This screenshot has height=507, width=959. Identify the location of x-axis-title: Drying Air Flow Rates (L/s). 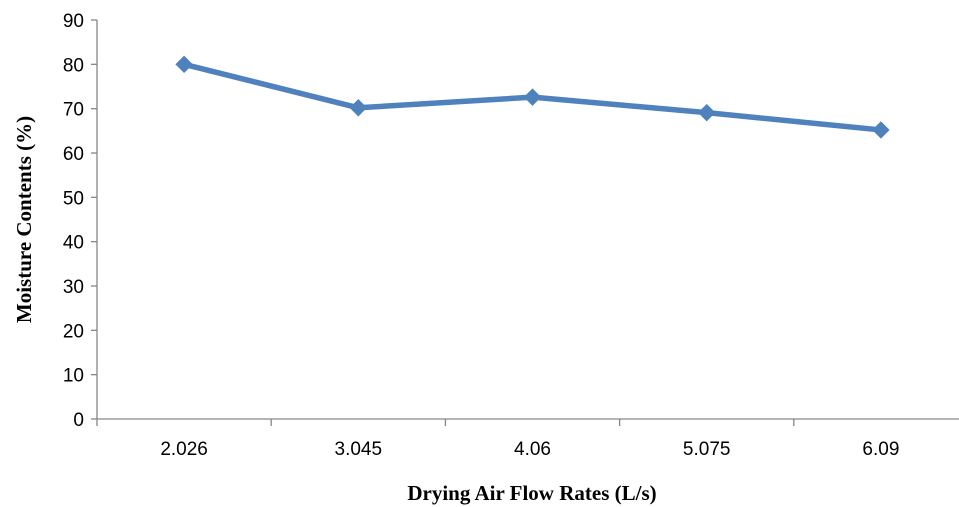
(531, 493).